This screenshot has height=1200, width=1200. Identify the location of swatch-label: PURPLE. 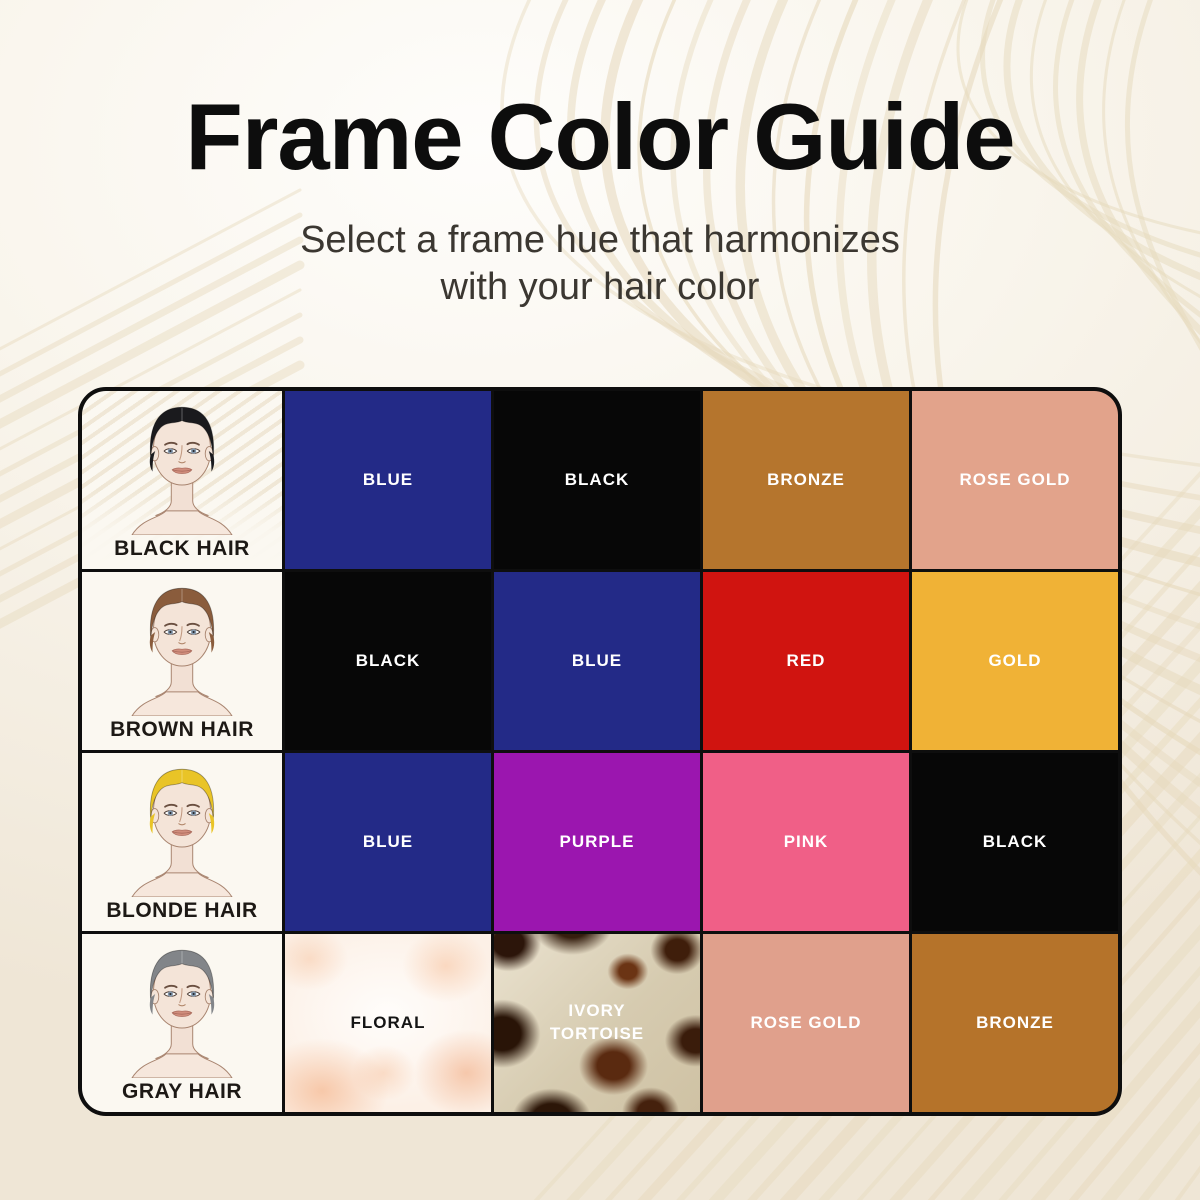
(597, 841).